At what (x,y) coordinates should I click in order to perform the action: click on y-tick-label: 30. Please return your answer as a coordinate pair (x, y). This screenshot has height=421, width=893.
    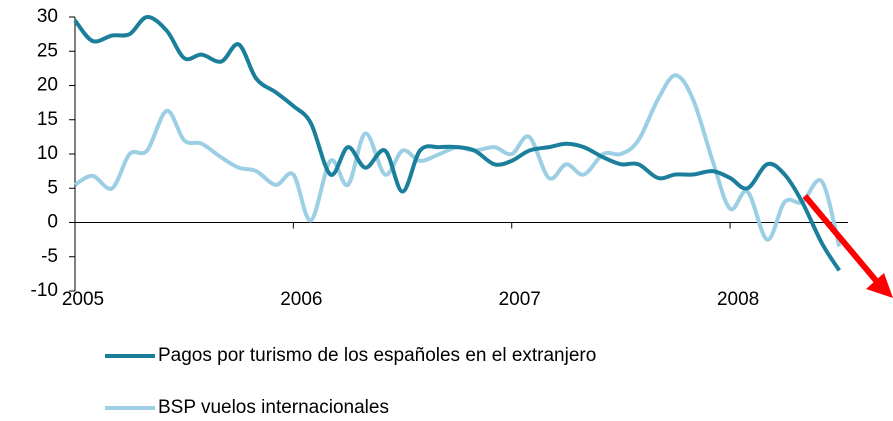
    Looking at the image, I should click on (47, 16).